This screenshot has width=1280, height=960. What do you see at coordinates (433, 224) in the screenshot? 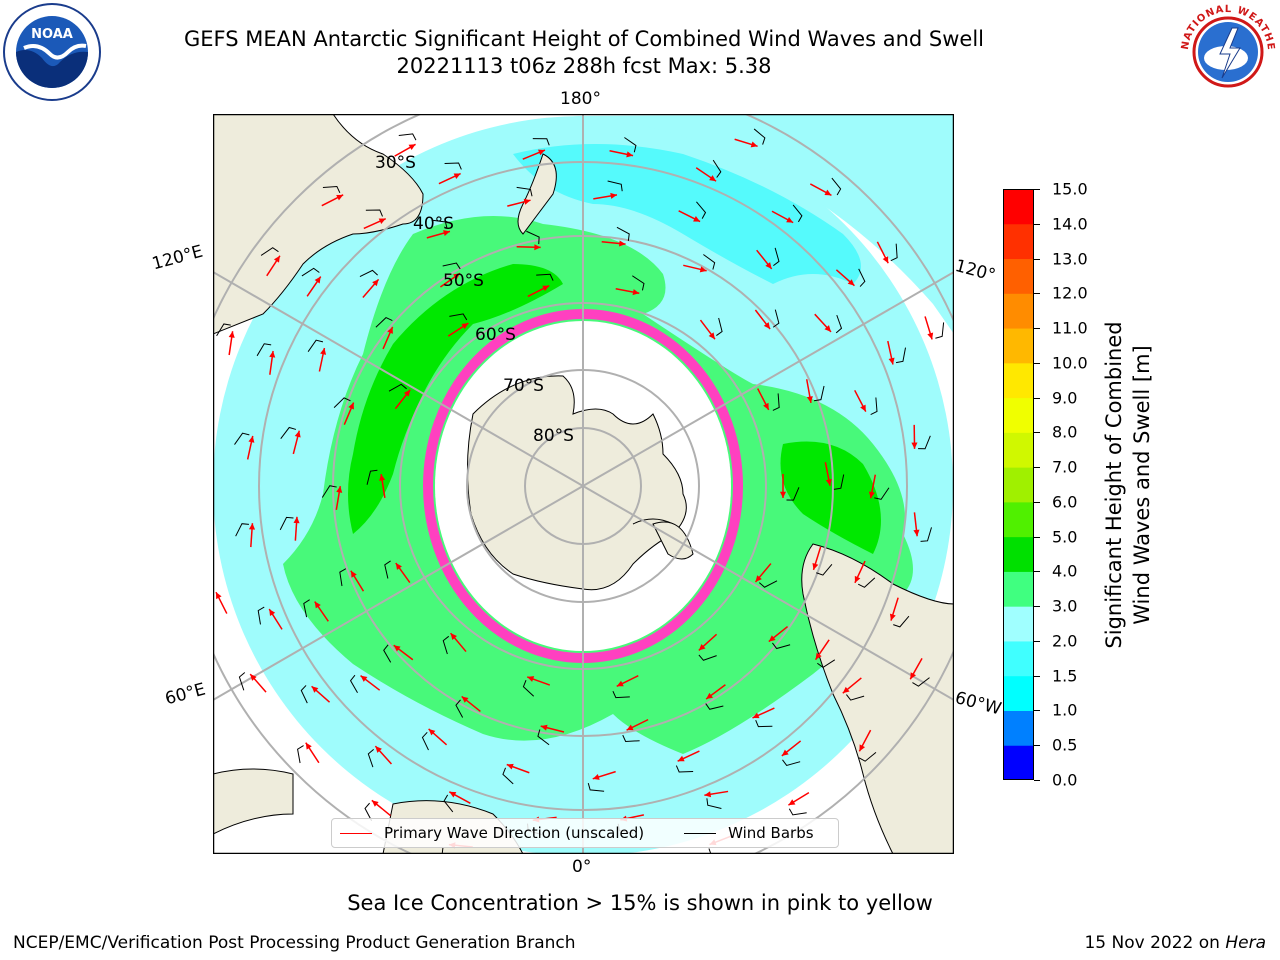
I see `lat-label-40s: 40°S` at bounding box center [433, 224].